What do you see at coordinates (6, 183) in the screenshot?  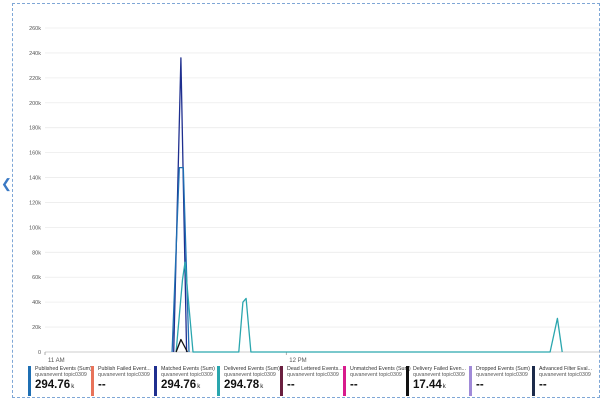 I see `chevron-left-icon: ❮` at bounding box center [6, 183].